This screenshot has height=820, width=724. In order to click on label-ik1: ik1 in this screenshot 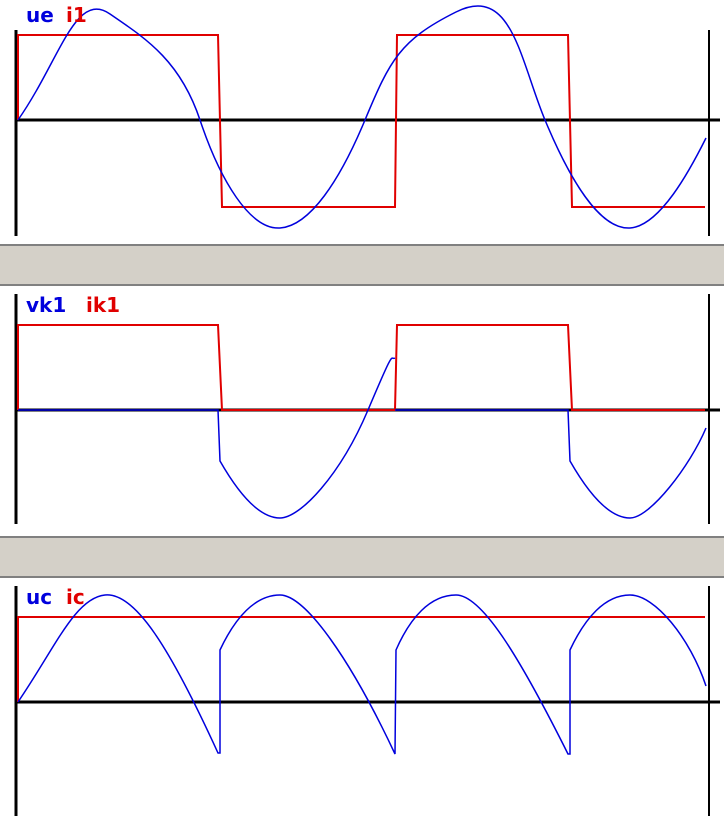, I will do `click(103, 305)`.